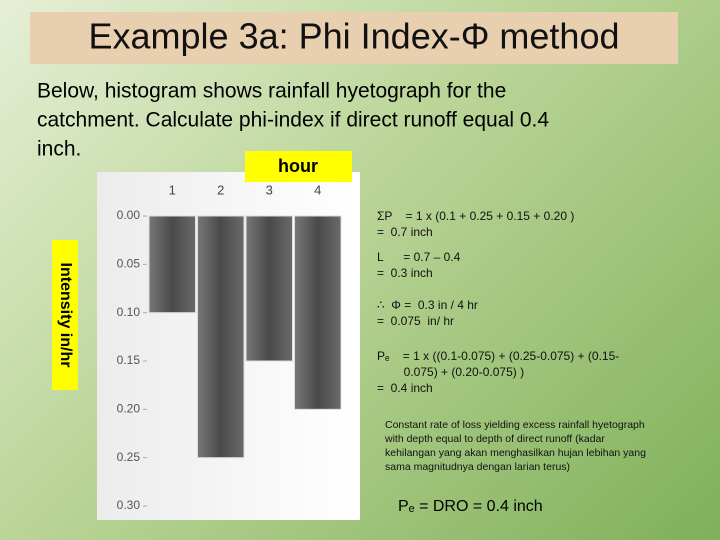 The height and width of the screenshot is (540, 720). Describe the element at coordinates (220, 189) in the screenshot. I see `x-tick-label: 2` at that location.